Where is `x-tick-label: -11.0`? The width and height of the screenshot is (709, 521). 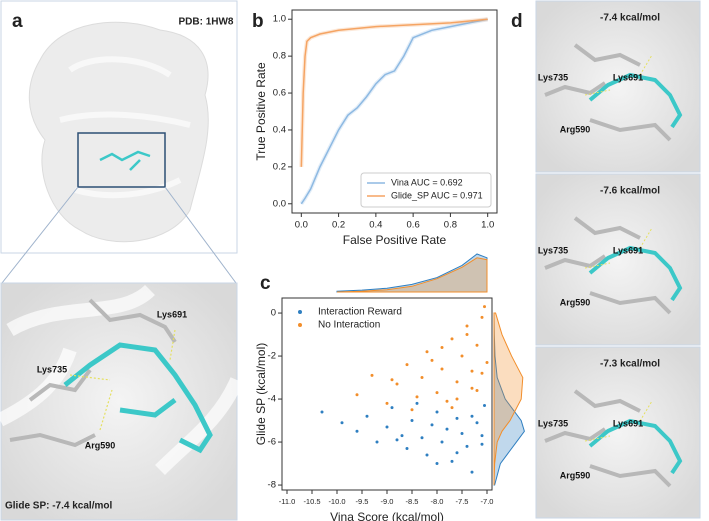 x-tick-label: -11.0 is located at coordinates (287, 501).